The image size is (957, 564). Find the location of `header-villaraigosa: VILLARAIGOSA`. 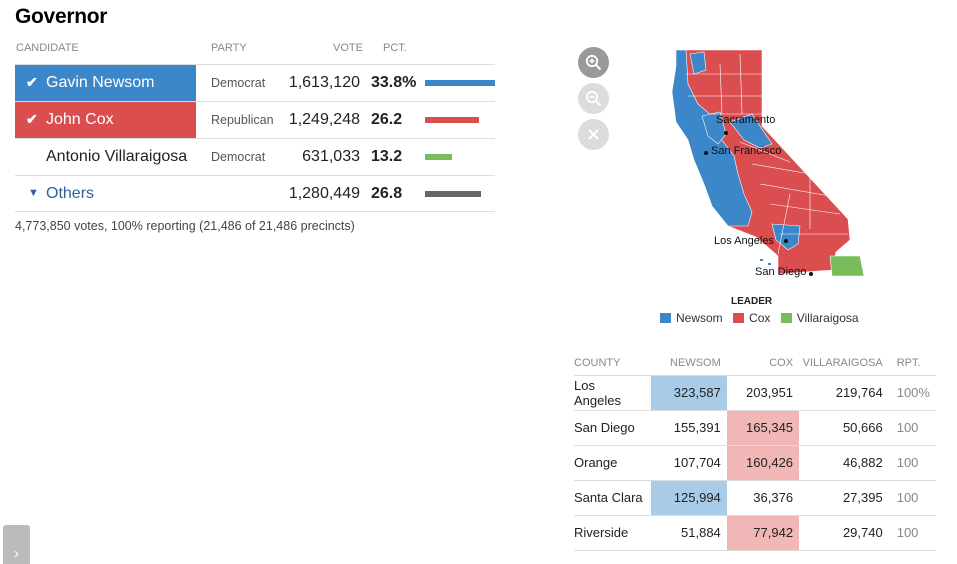

header-villaraigosa: VILLARAIGOSA is located at coordinates (842, 362).